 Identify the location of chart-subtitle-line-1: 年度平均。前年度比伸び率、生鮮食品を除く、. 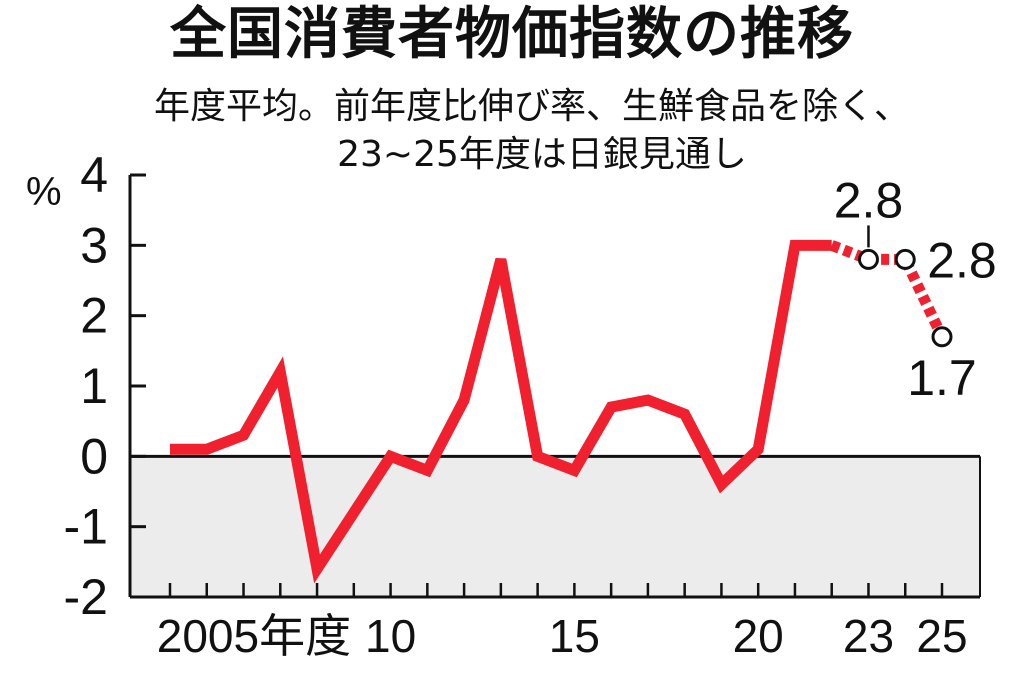
(531, 106).